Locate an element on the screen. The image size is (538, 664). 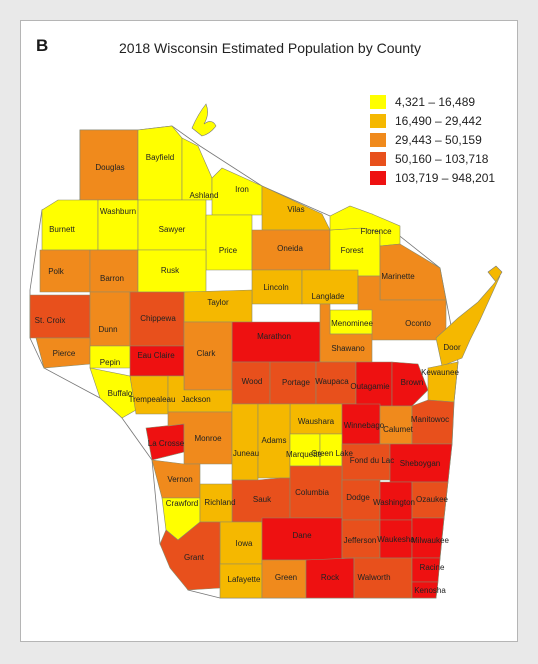
county-label-marquette: Marquette is located at coordinates (304, 454).